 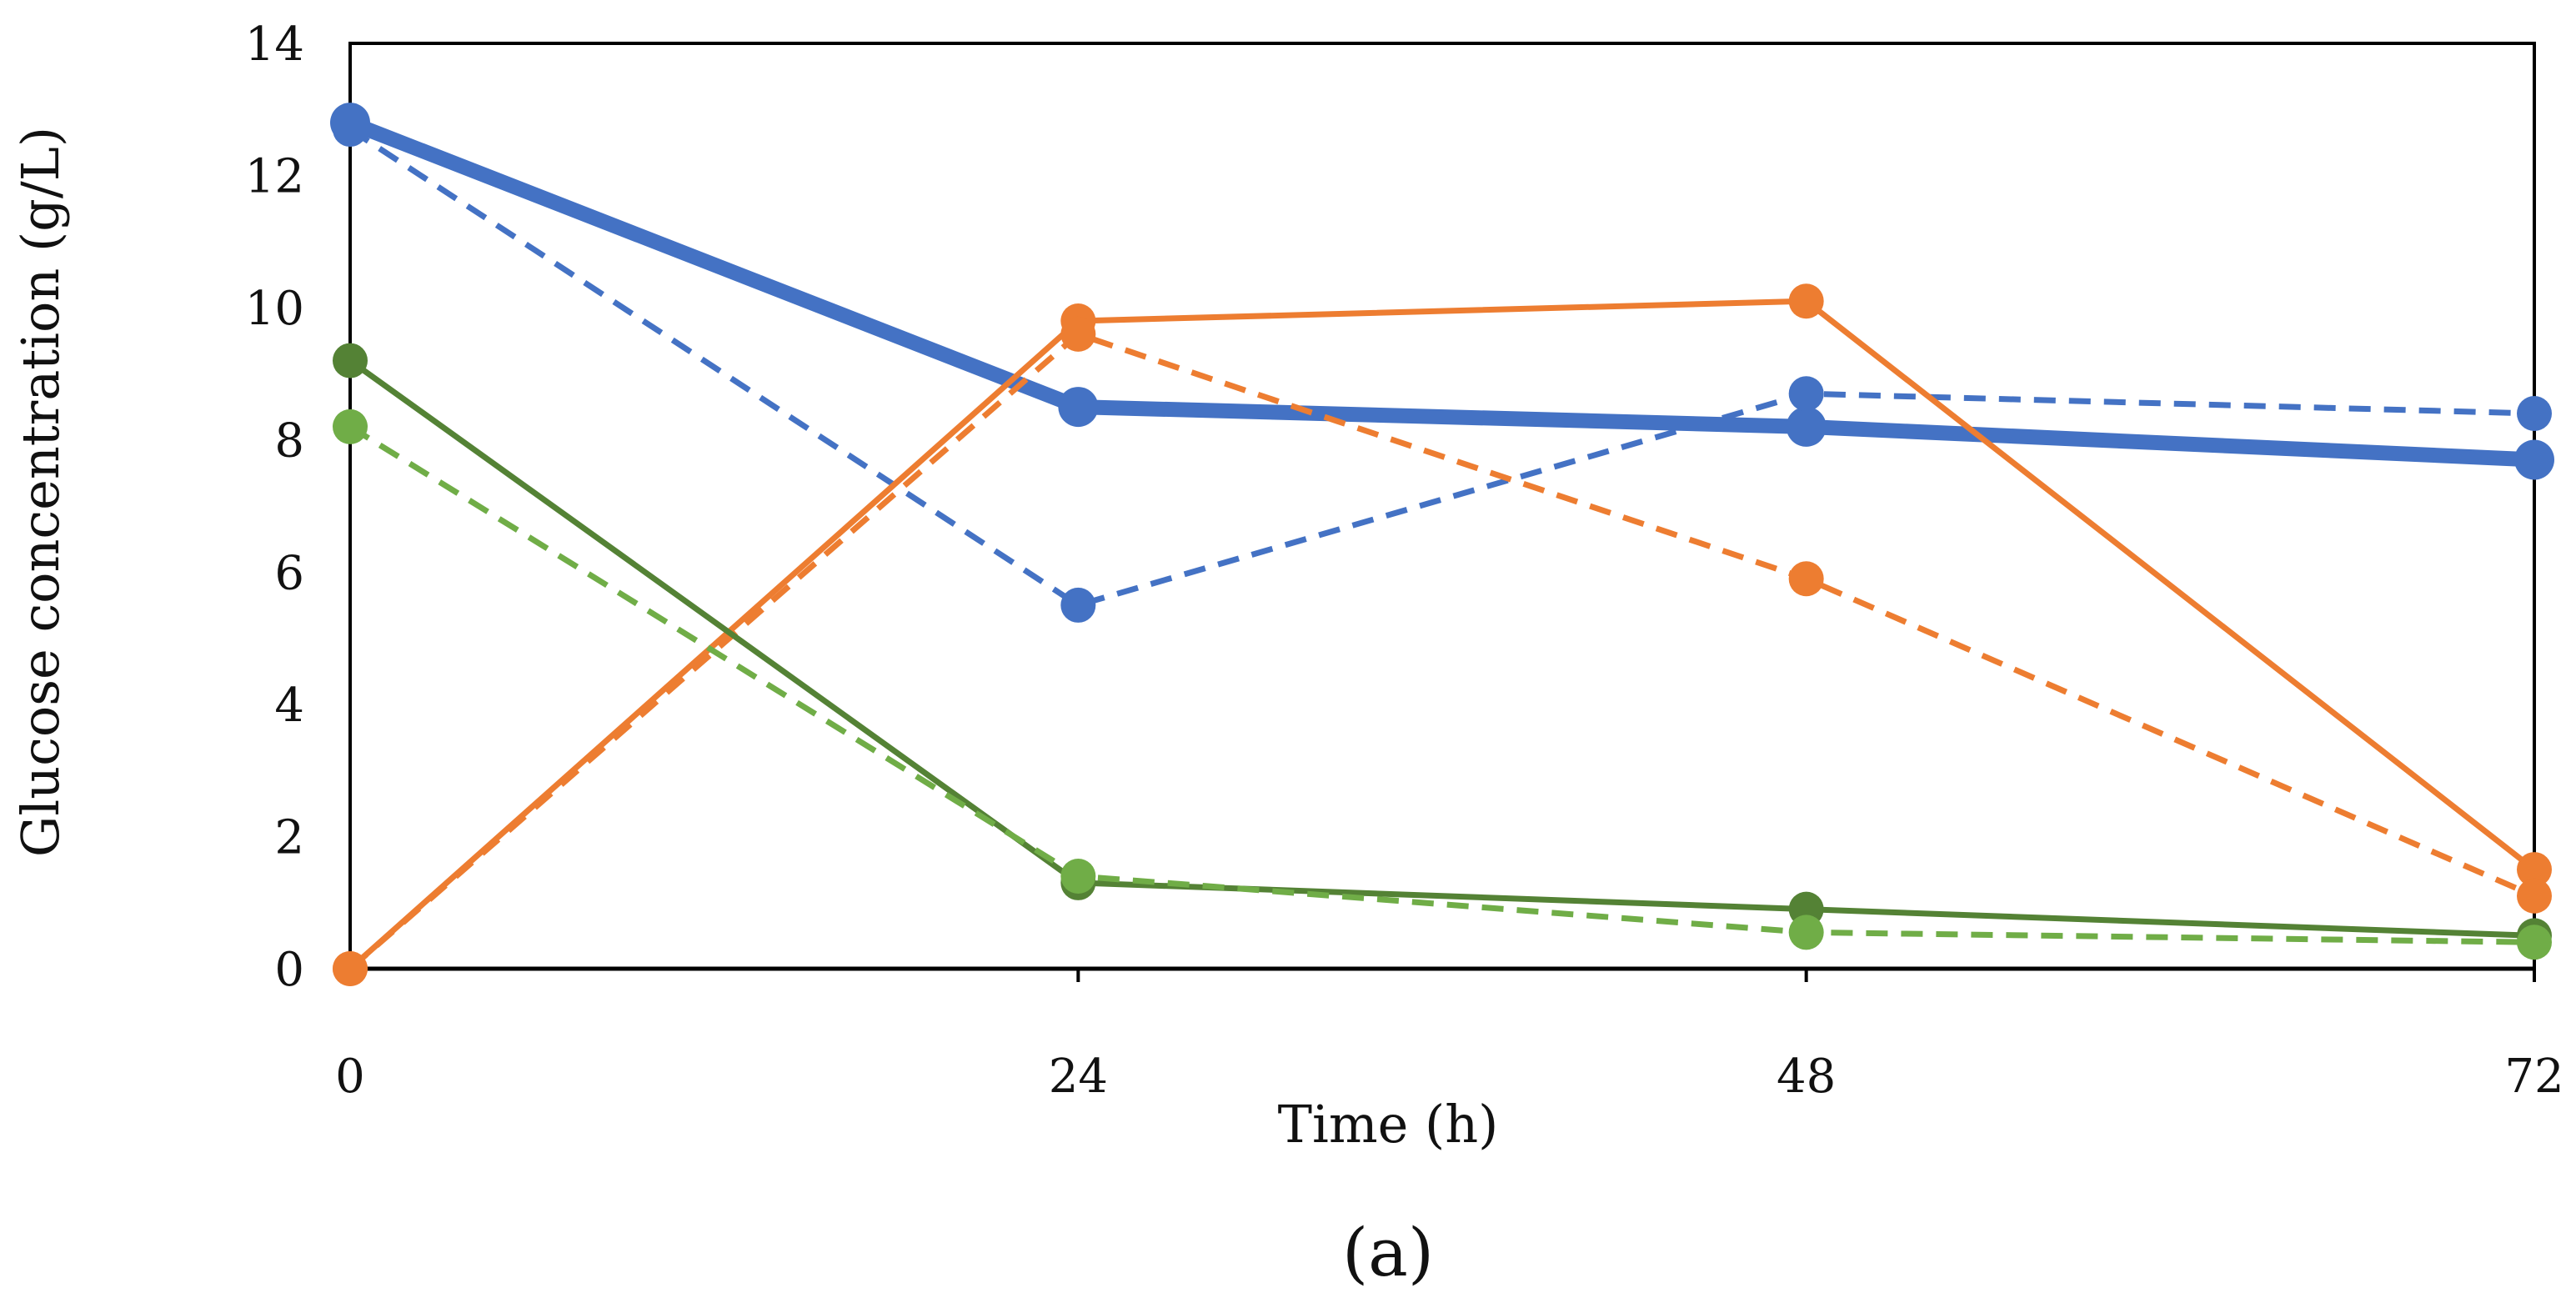 What do you see at coordinates (40, 492) in the screenshot?
I see `y-axis-title: Glucose concentration (g/L)` at bounding box center [40, 492].